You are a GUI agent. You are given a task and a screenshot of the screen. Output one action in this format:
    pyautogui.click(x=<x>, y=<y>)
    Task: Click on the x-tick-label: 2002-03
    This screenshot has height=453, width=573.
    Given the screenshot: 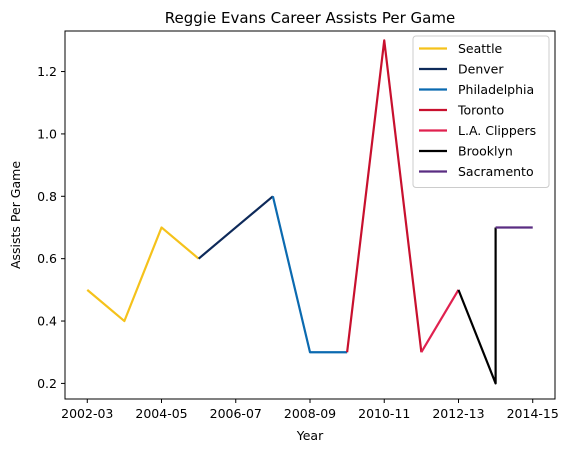 What is the action you would take?
    pyautogui.click(x=87, y=413)
    